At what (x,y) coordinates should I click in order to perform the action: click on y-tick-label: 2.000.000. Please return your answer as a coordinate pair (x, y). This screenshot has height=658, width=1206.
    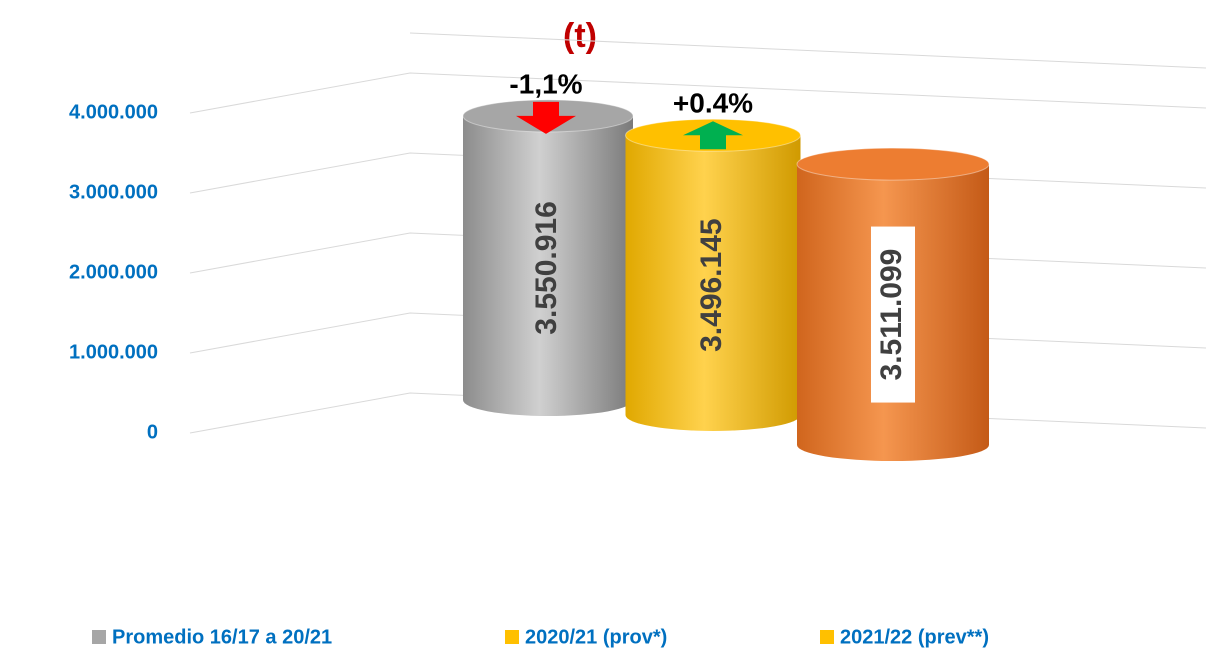
    Looking at the image, I should click on (113, 272).